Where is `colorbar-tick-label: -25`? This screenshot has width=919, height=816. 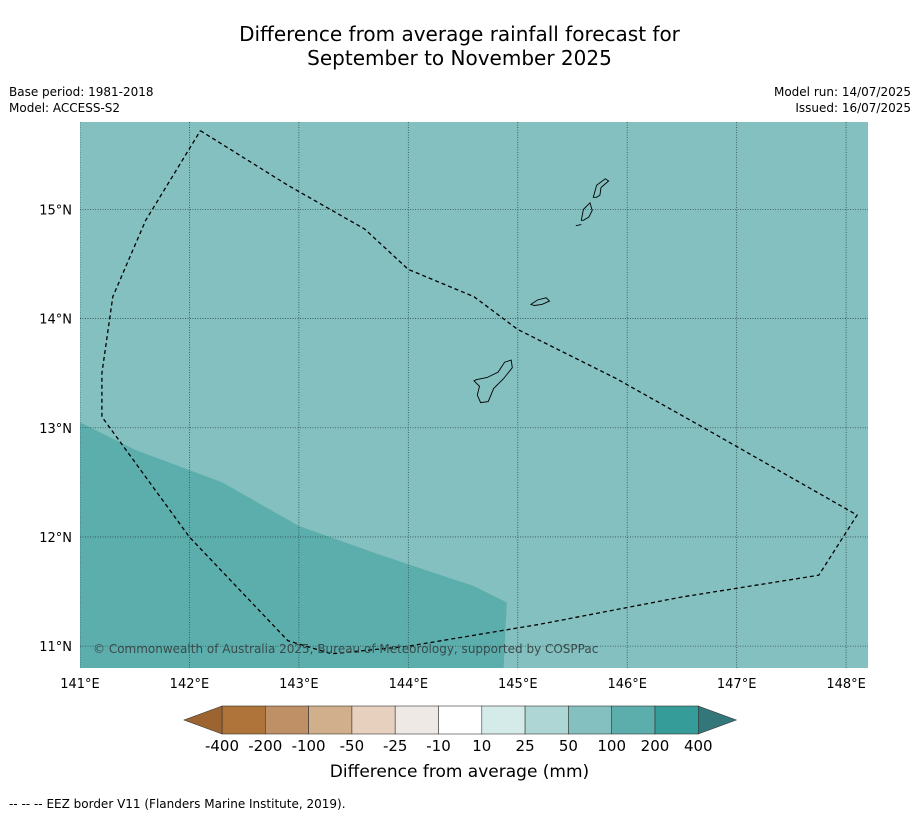 colorbar-tick-label: -25 is located at coordinates (395, 746).